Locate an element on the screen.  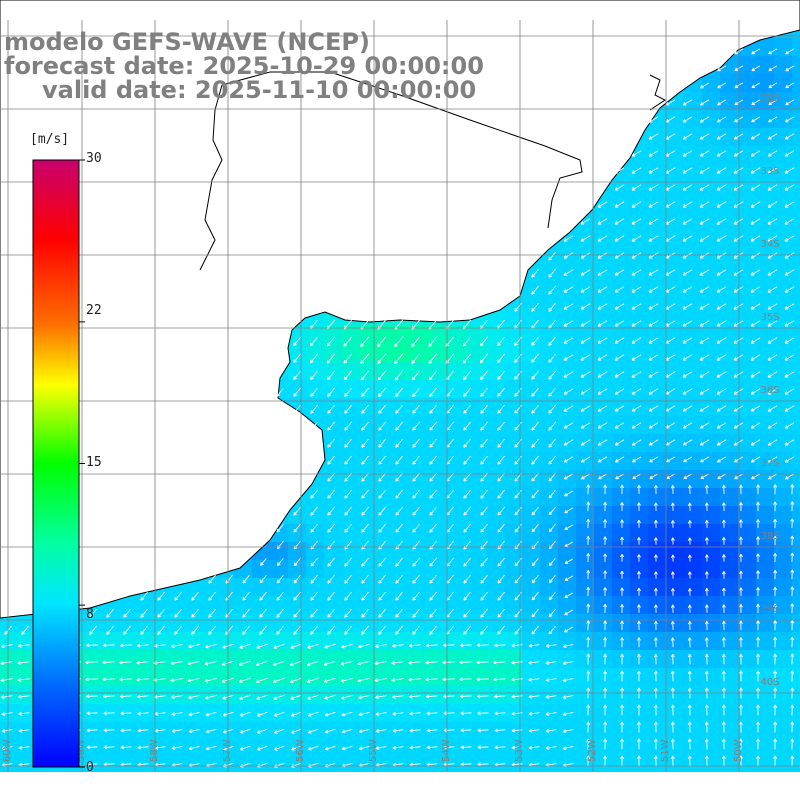
lon-label: 54W is located at coordinates (446, 750).